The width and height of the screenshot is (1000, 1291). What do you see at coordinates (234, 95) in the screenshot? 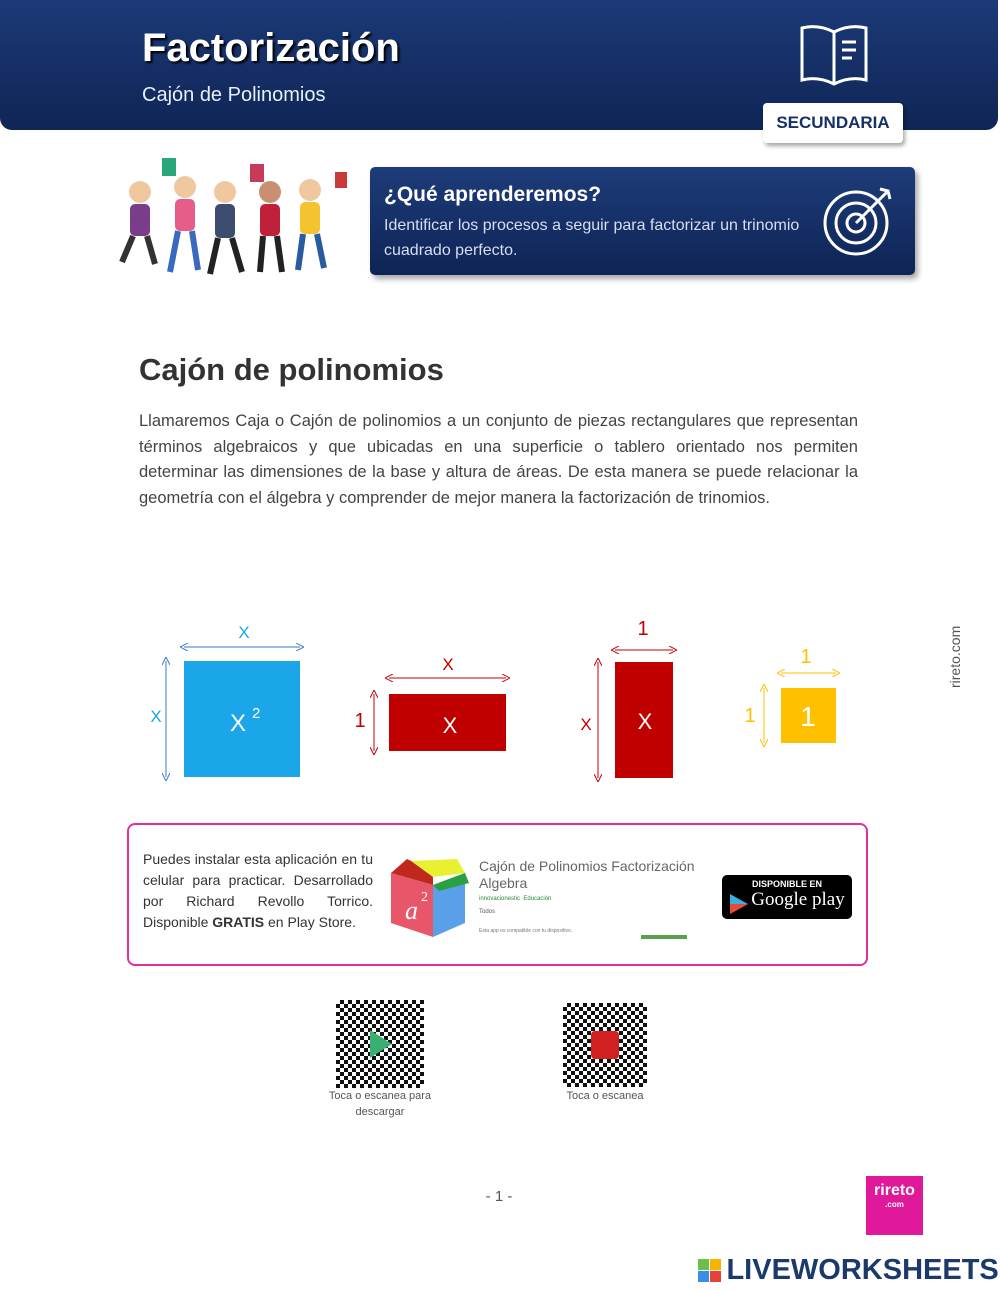
I see `page-subtitle: Cajón de Polinomios` at bounding box center [234, 95].